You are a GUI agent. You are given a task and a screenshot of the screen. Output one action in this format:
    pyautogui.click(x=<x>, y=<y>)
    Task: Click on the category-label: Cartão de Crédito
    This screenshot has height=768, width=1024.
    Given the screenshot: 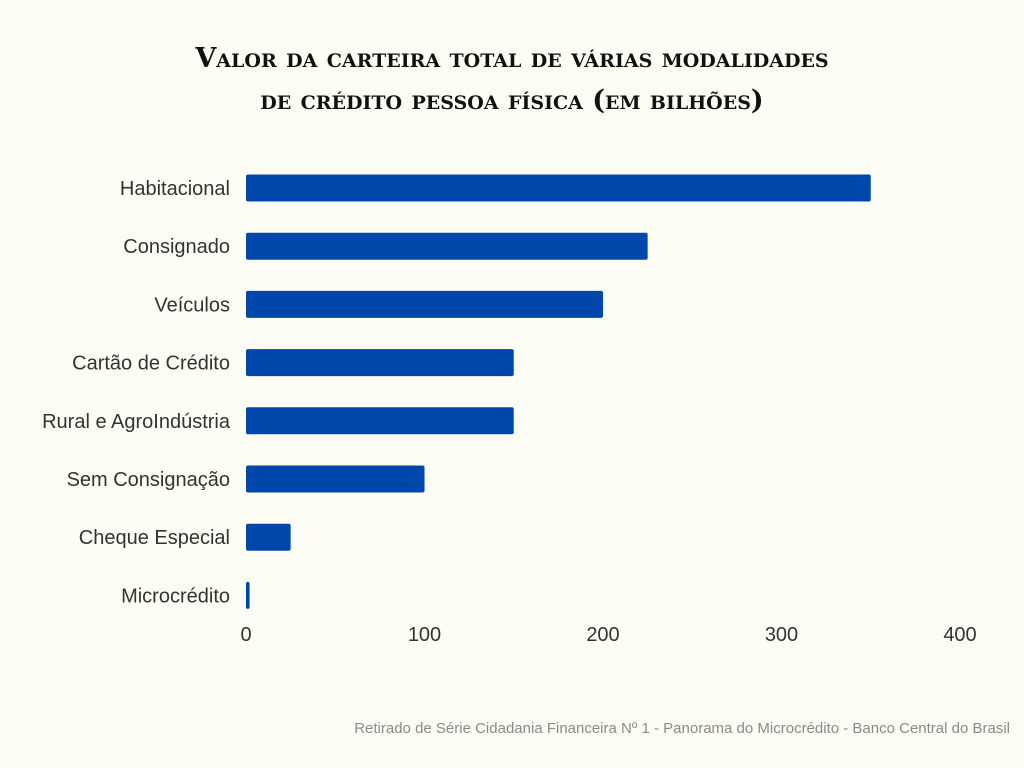 What is the action you would take?
    pyautogui.click(x=151, y=364)
    